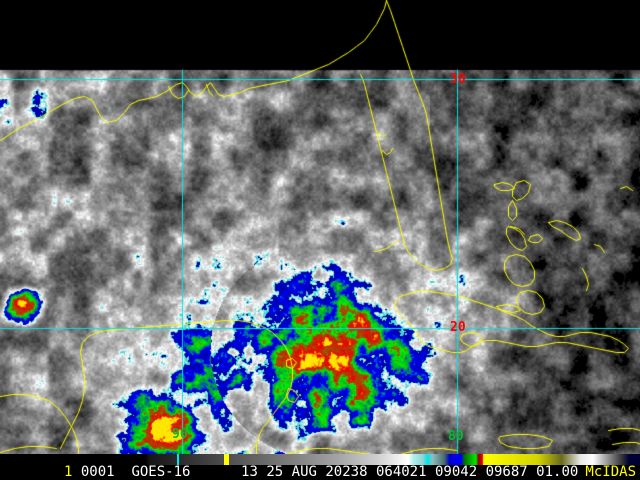  I want to click on value-a: 09042, so click(456, 472).